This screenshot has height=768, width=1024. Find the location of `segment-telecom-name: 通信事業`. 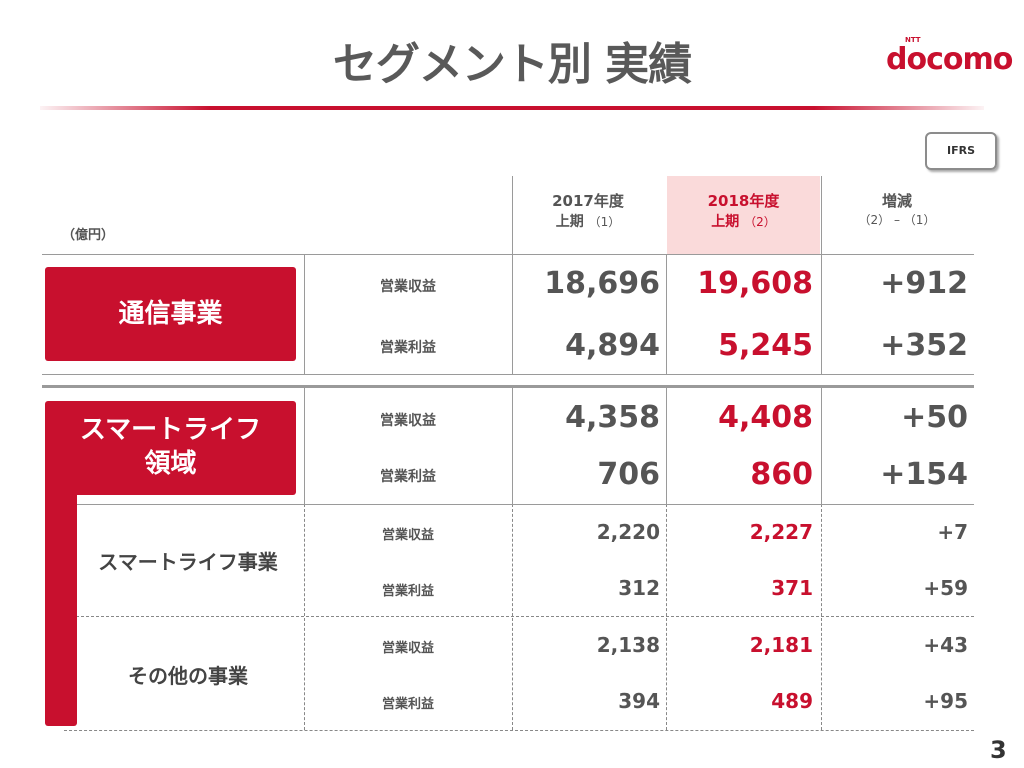

segment-telecom-name: 通信事業 is located at coordinates (170, 314).